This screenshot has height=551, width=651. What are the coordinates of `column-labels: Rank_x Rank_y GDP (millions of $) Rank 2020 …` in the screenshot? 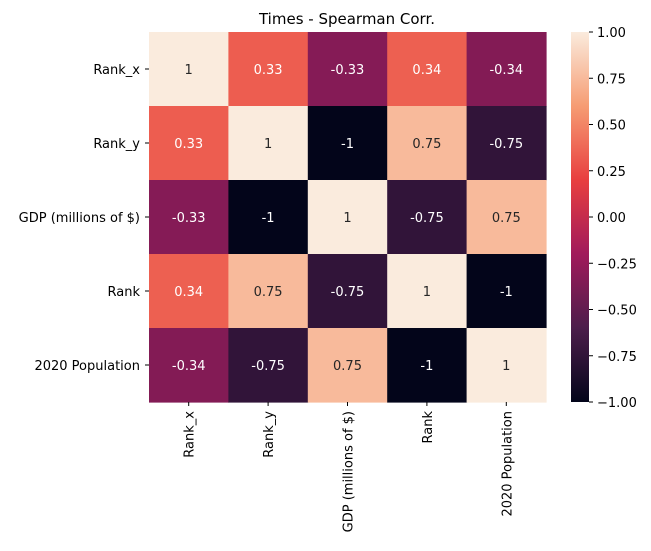 It's located at (349, 467).